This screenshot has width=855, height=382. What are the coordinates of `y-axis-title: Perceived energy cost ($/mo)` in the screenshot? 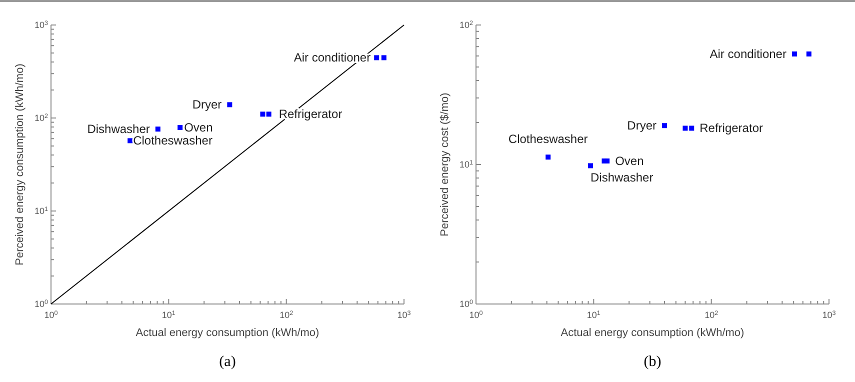 It's located at (445, 164).